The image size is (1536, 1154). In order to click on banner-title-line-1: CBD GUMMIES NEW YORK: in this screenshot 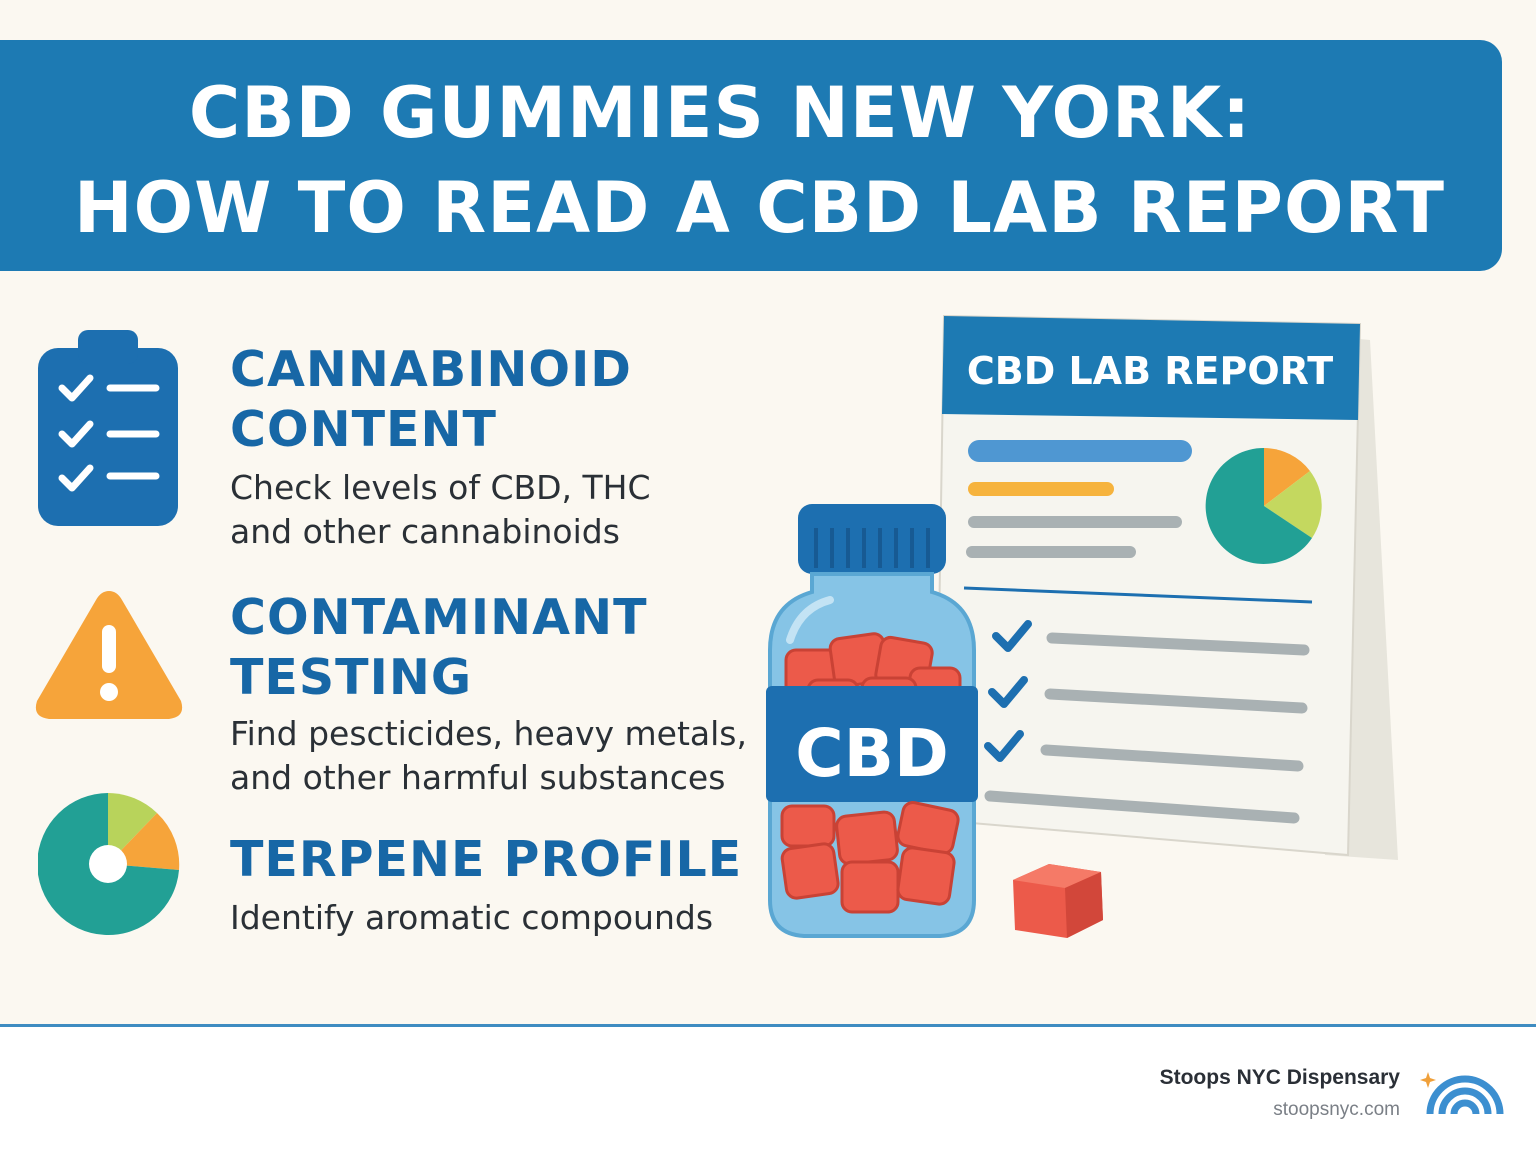, I will do `click(720, 113)`.